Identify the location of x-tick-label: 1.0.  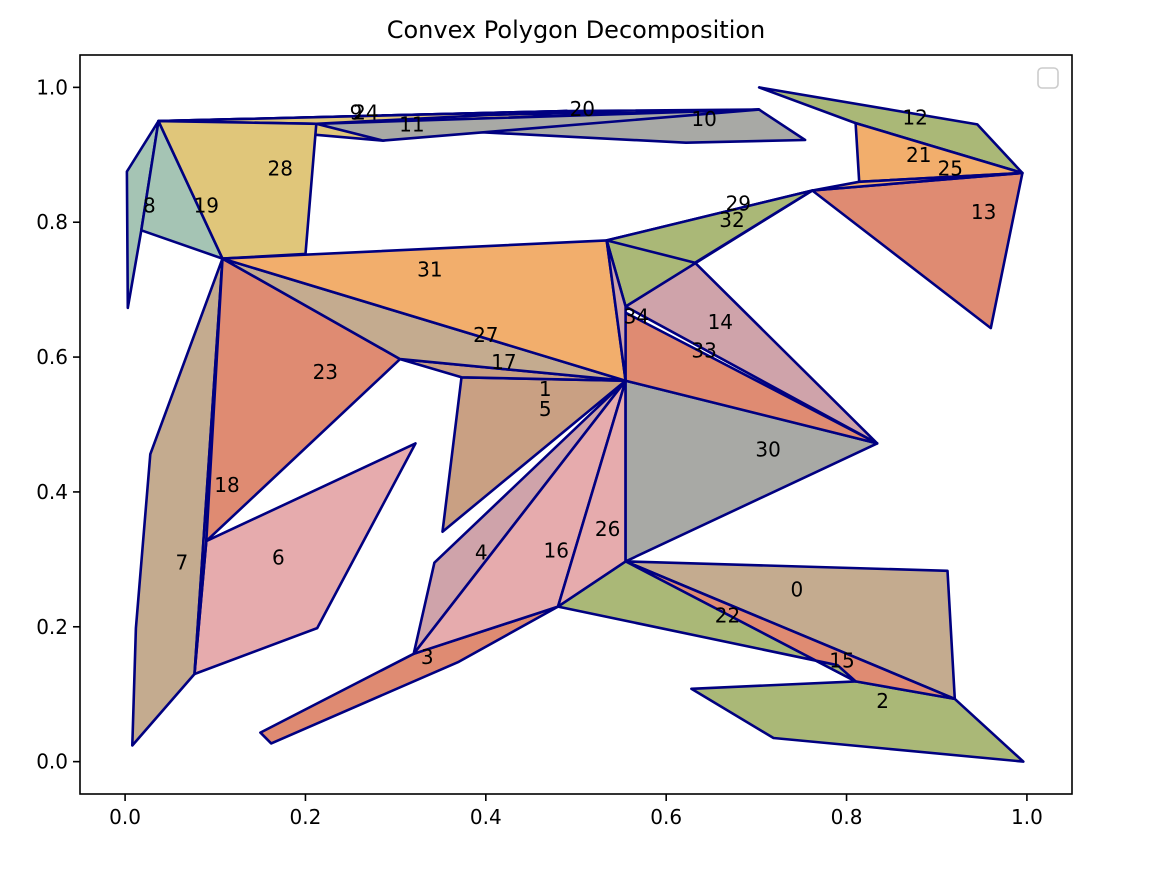
(1027, 817).